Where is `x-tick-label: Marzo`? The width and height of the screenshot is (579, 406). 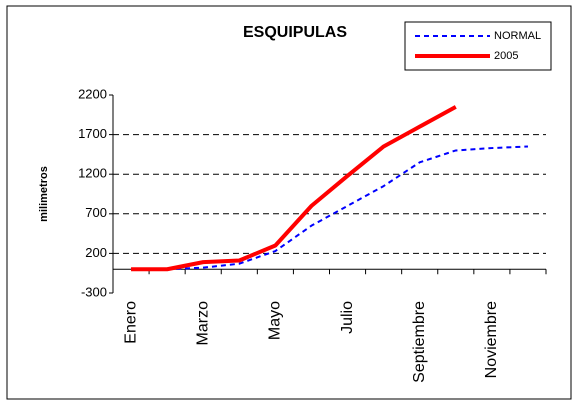
x-tick-label: Marzo is located at coordinates (202, 323).